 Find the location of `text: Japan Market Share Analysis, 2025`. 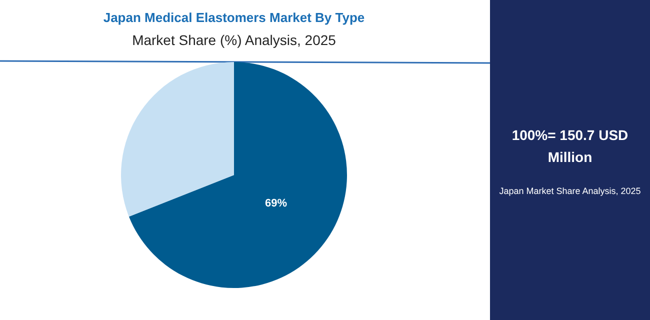

text: Japan Market Share Analysis, 2025 is located at coordinates (570, 191).